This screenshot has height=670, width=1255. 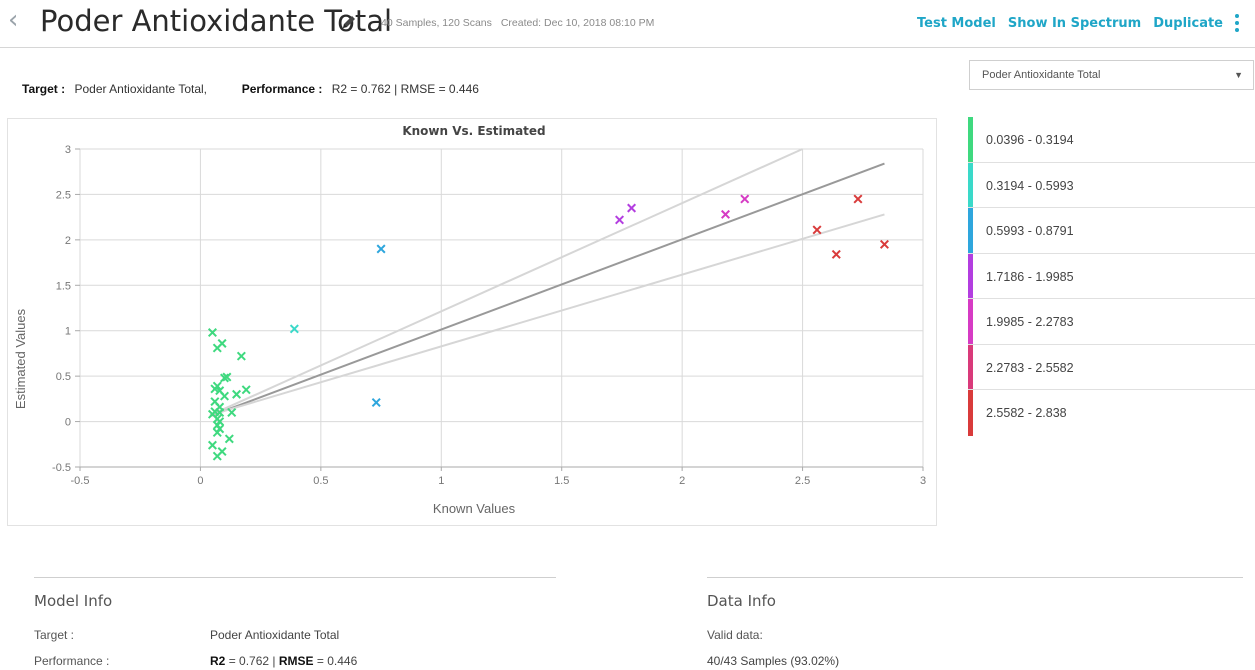 What do you see at coordinates (802, 481) in the screenshot?
I see `x-tick-label: 2.5` at bounding box center [802, 481].